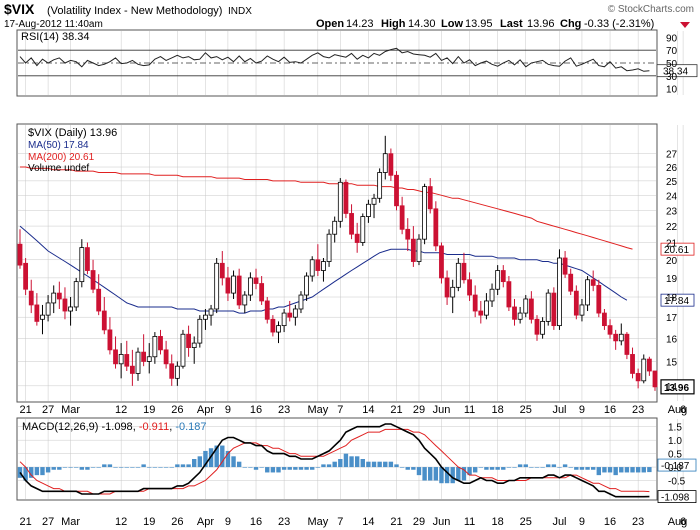 This screenshot has height=530, width=700. What do you see at coordinates (177, 410) in the screenshot?
I see `x-tick-label-price: 26` at bounding box center [177, 410].